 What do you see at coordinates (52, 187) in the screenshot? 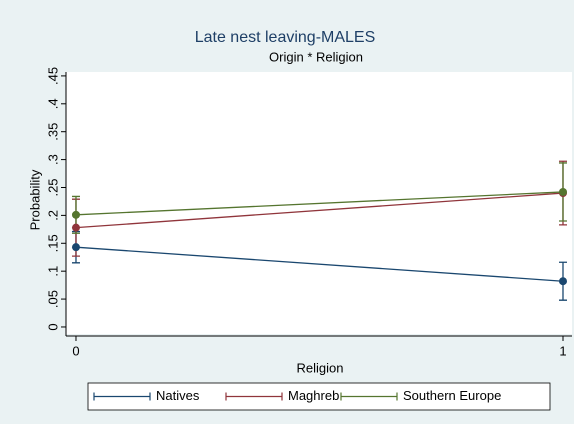
I see `y-tick-label: .25` at bounding box center [52, 187].